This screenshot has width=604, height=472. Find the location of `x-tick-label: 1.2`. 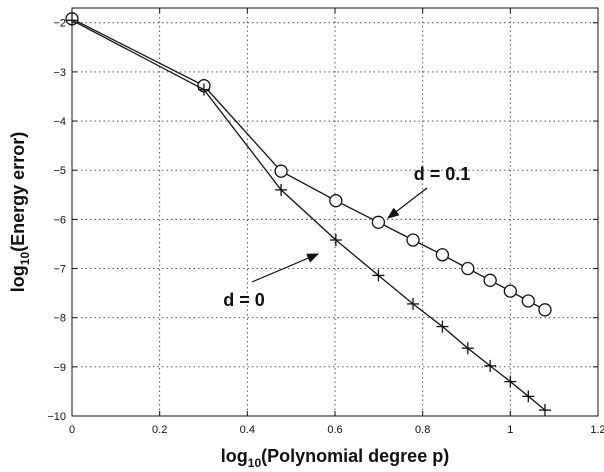

x-tick-label: 1.2 is located at coordinates (597, 430).